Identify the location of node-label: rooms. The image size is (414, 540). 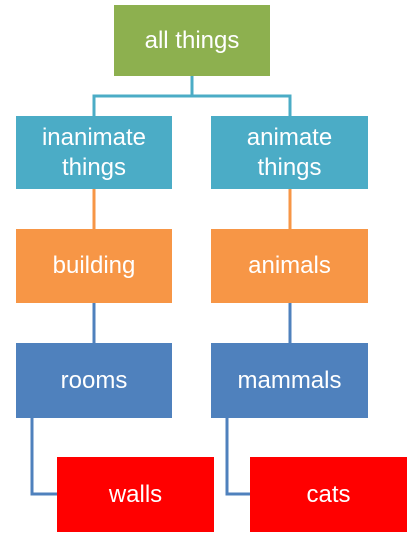
(94, 380).